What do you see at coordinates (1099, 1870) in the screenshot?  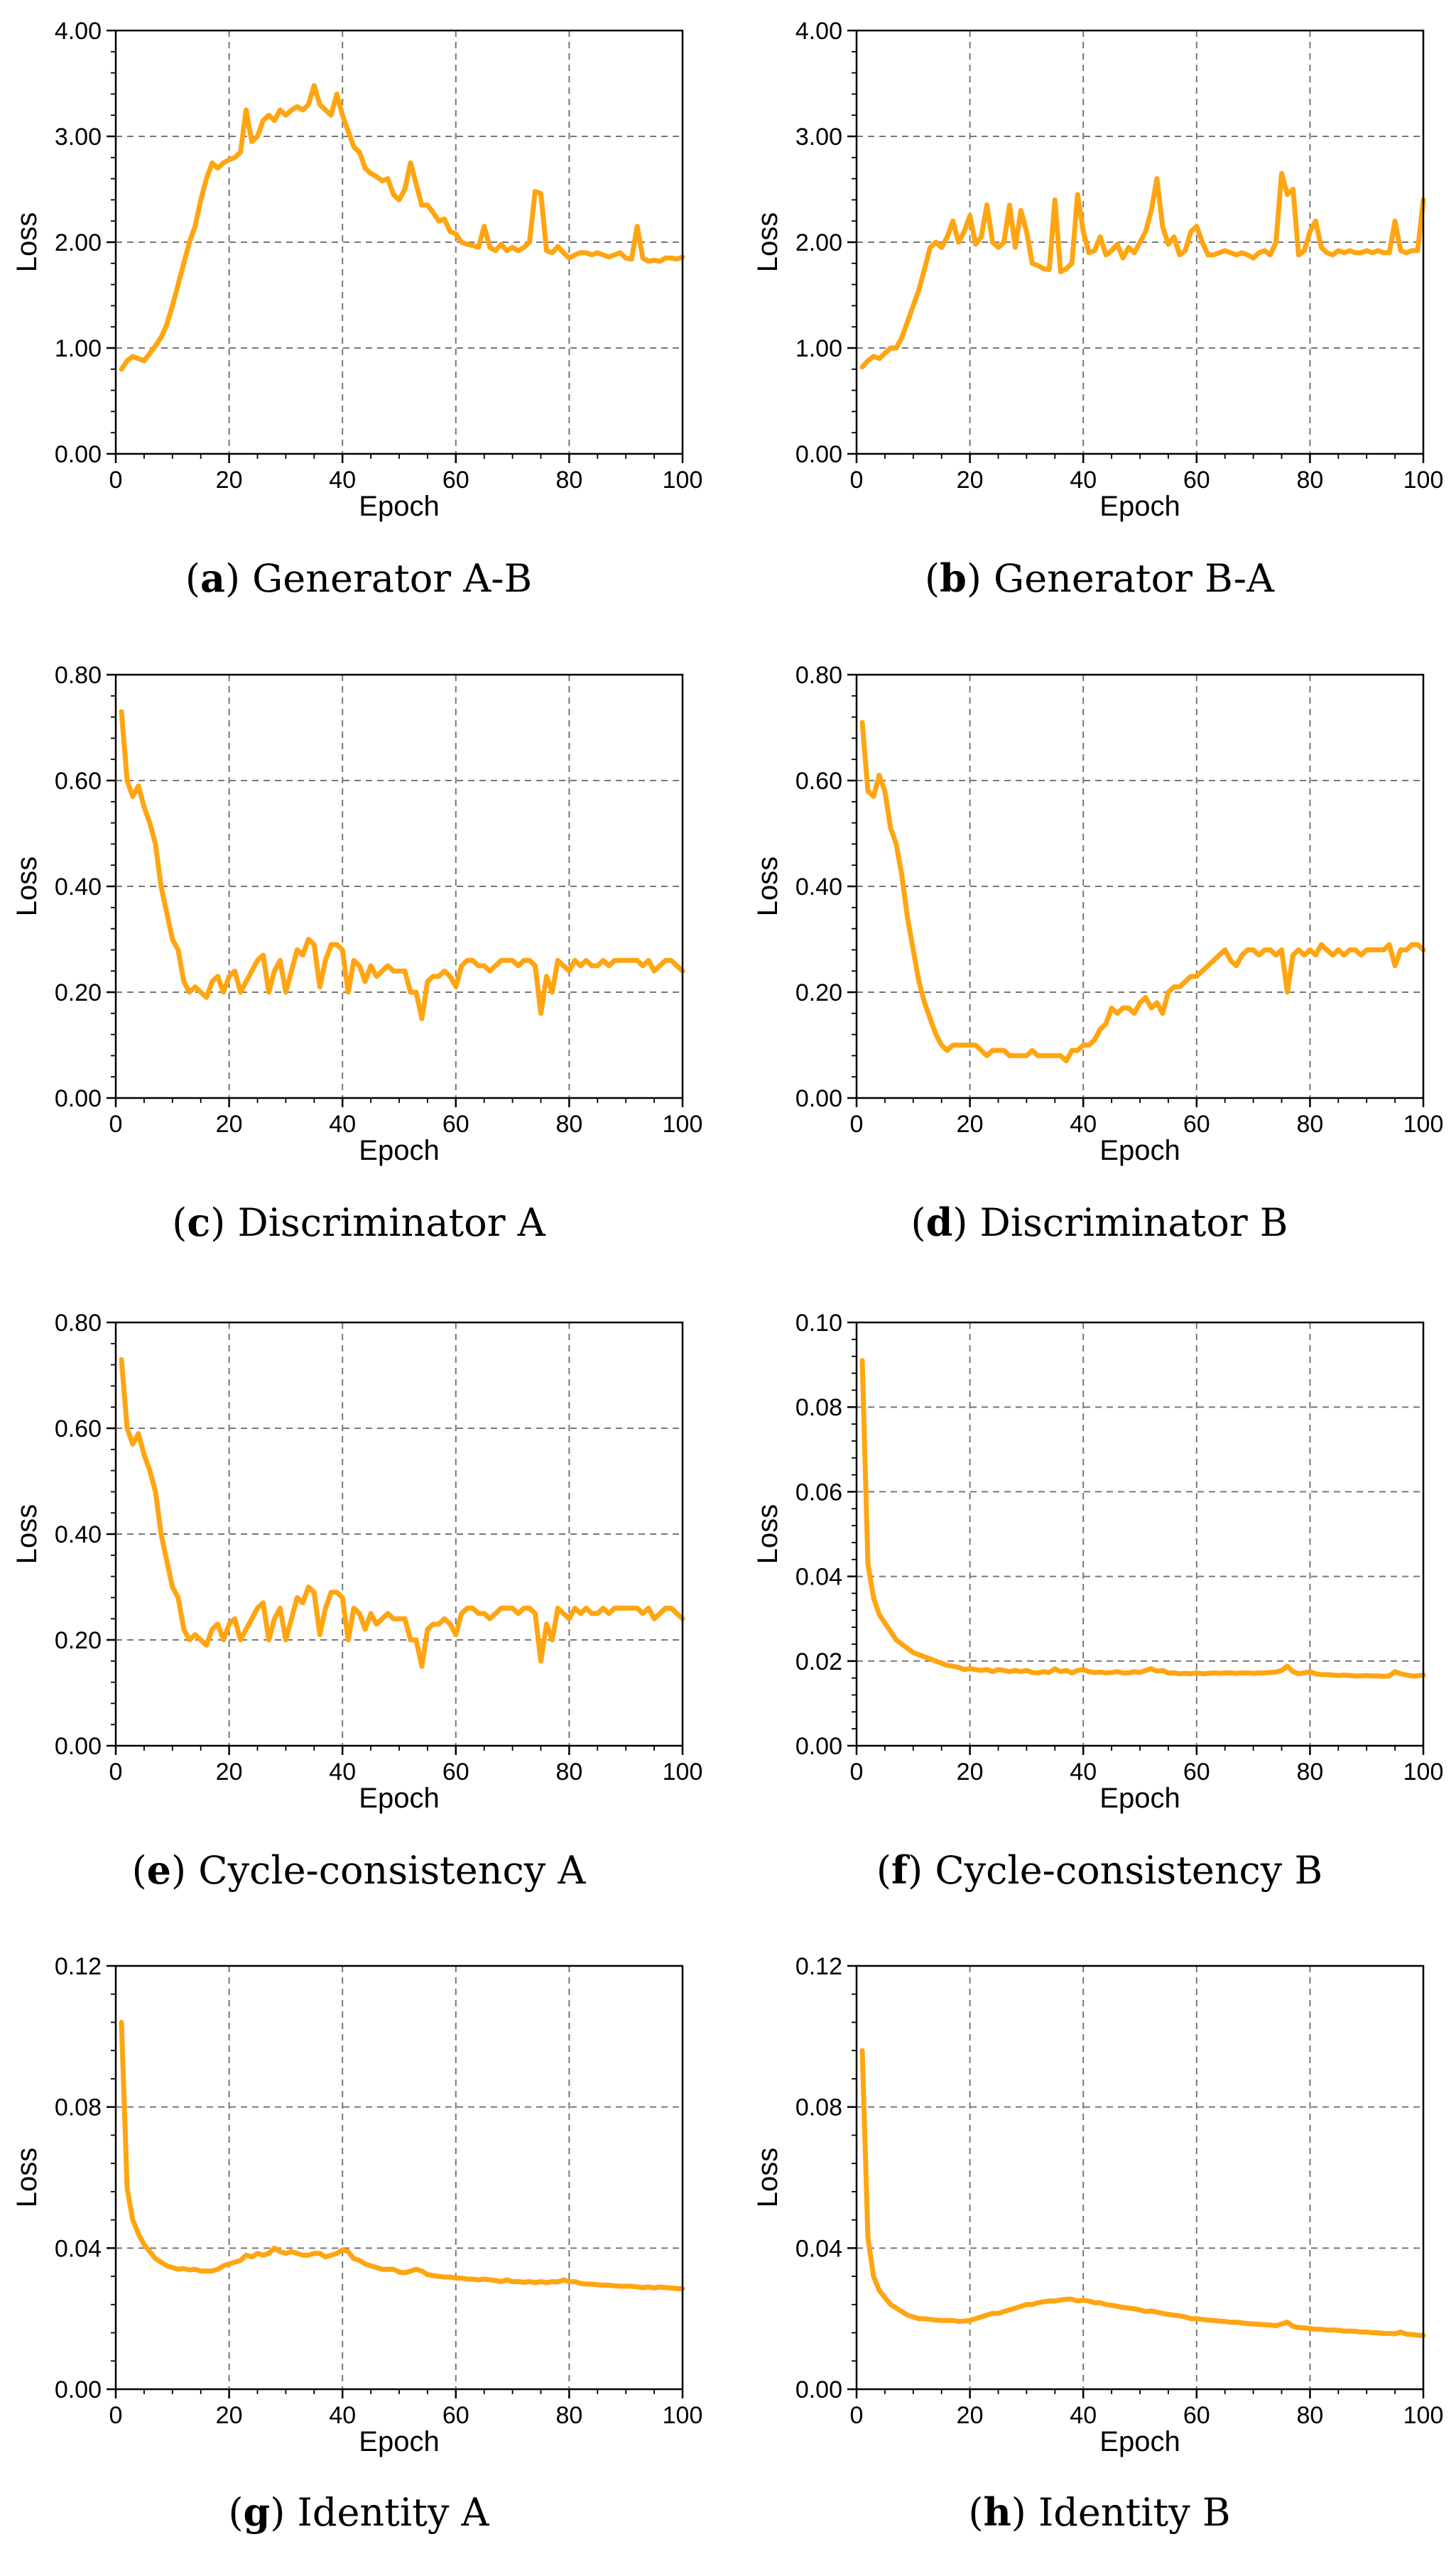 I see `panel-caption: (f) Cycle-consistency B` at bounding box center [1099, 1870].